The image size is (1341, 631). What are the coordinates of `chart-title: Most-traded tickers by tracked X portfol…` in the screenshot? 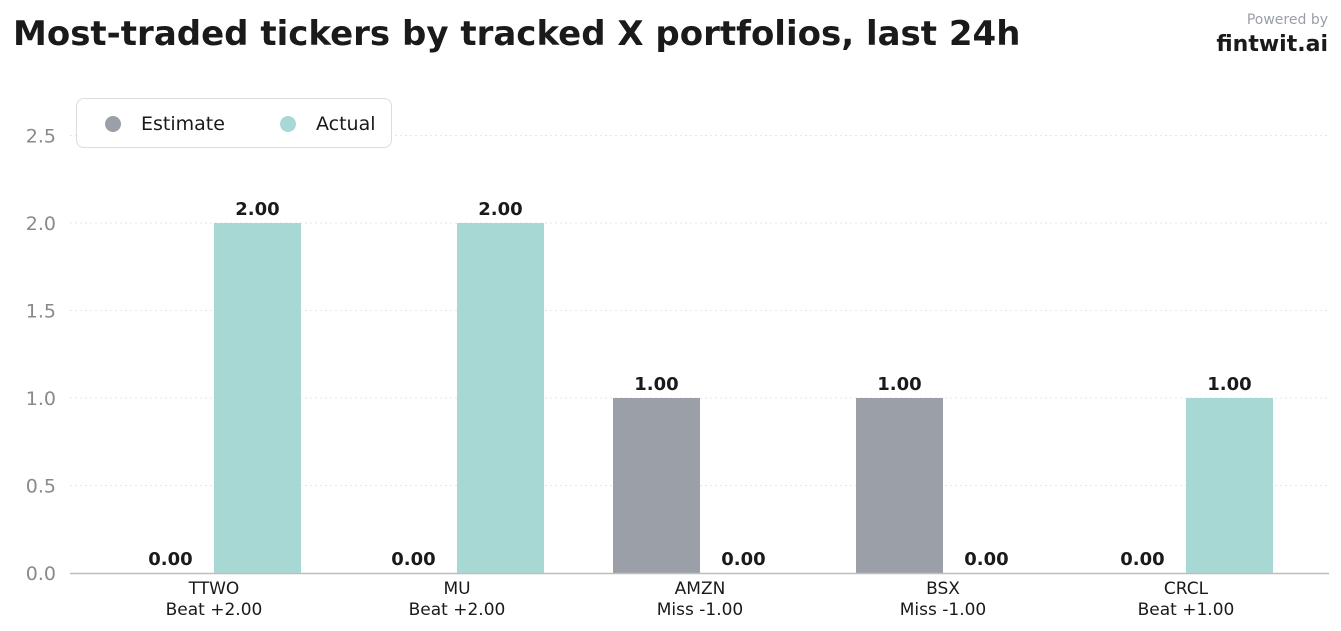 It's located at (517, 34).